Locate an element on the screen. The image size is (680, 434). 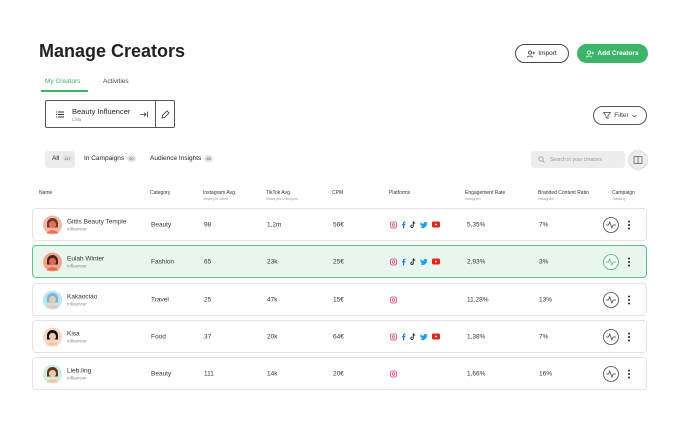
tab: My Creators is located at coordinates (63, 81).